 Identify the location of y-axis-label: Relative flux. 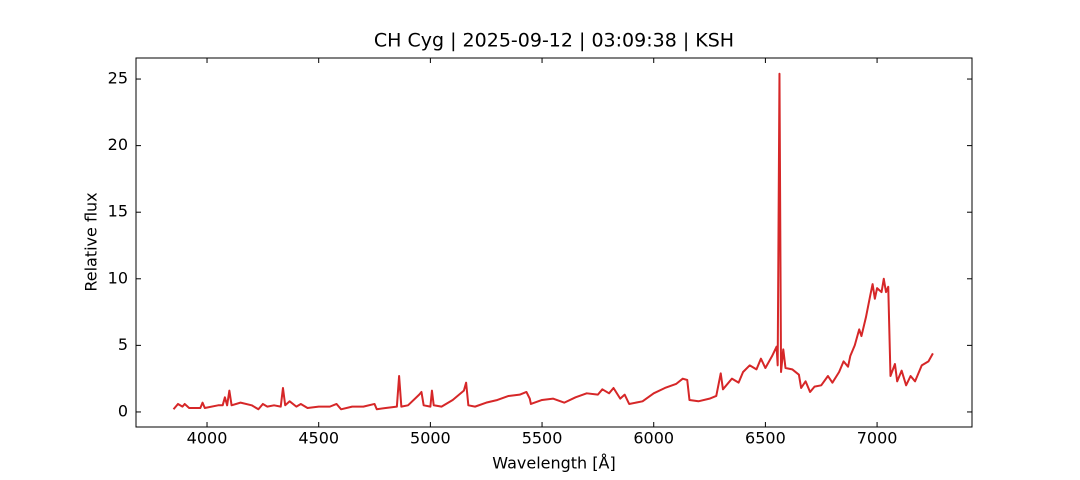
(91, 241).